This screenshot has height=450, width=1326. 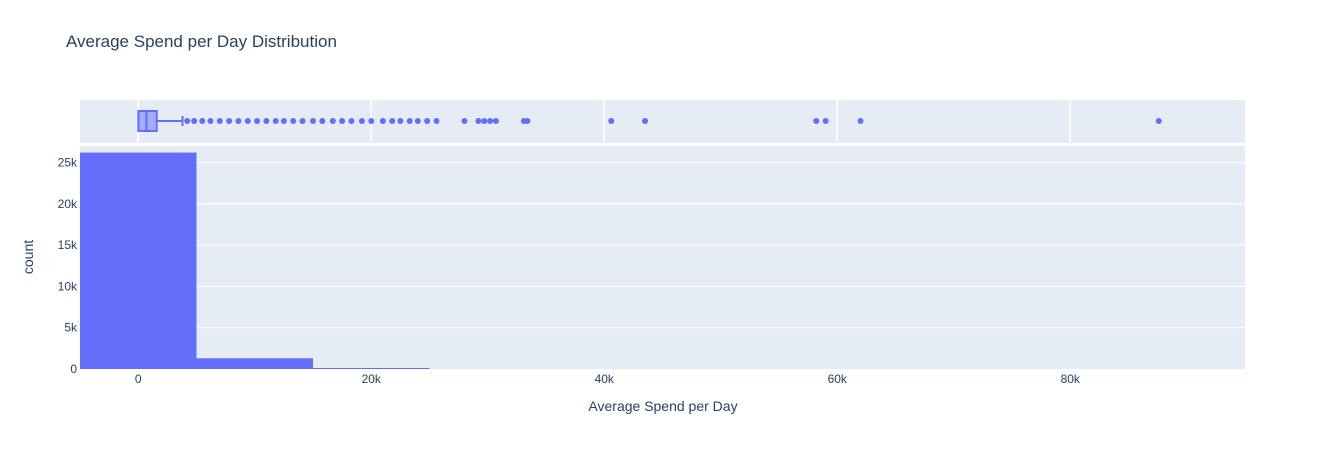 I want to click on x-tick-label: 80k, so click(x=1071, y=379).